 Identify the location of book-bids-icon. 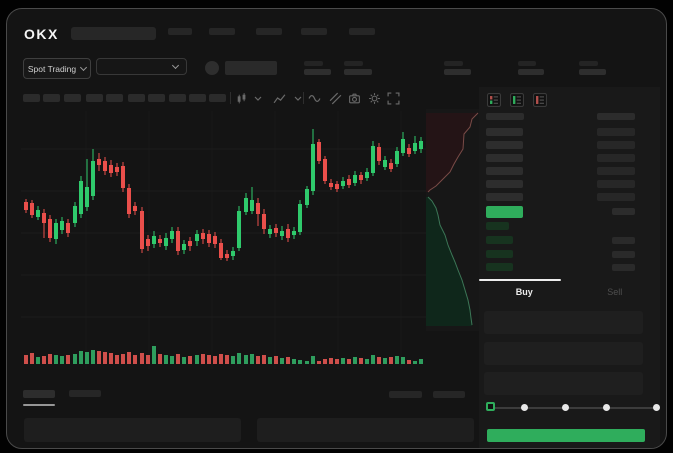
(517, 100).